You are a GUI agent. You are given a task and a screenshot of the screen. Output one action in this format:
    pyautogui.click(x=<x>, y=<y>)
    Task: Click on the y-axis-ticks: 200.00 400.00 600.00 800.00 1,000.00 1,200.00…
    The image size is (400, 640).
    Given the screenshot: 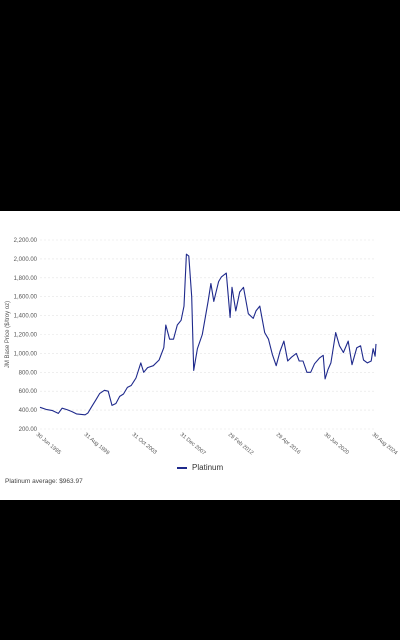 What is the action you would take?
    pyautogui.click(x=26, y=335)
    